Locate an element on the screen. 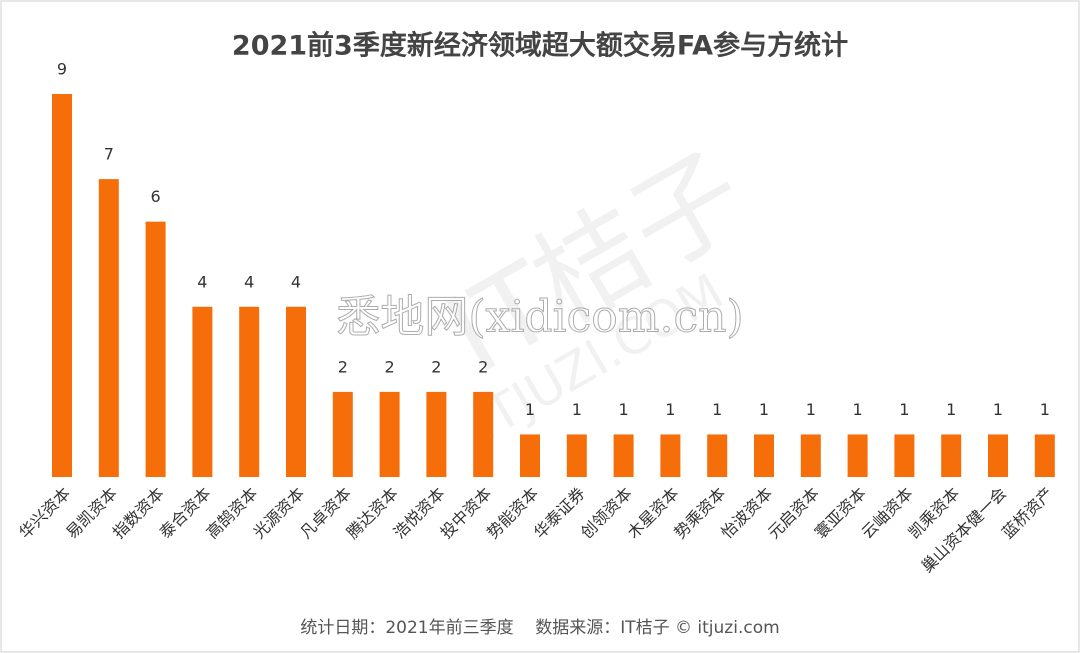 Image resolution: width=1080 pixels, height=653 pixels. footnote: 统计日期：2021年前三季度 数据来源：IT桔子 © itjuzi.com is located at coordinates (539, 628).